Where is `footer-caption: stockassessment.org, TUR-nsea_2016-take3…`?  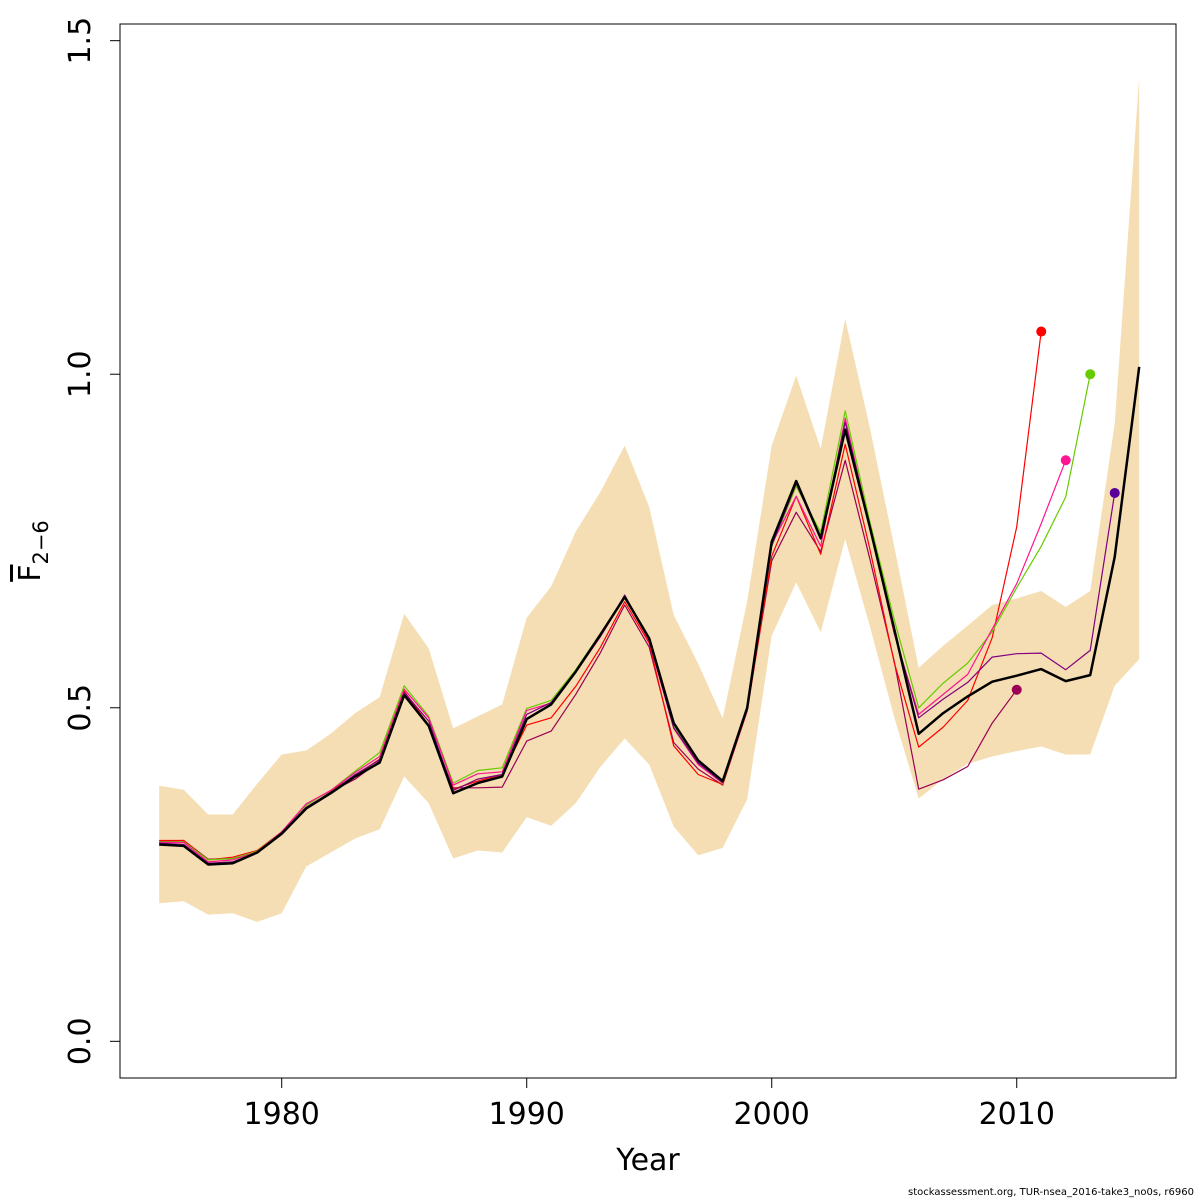
footer-caption: stockassessment.org, TUR-nsea_2016-take3… is located at coordinates (1051, 1192).